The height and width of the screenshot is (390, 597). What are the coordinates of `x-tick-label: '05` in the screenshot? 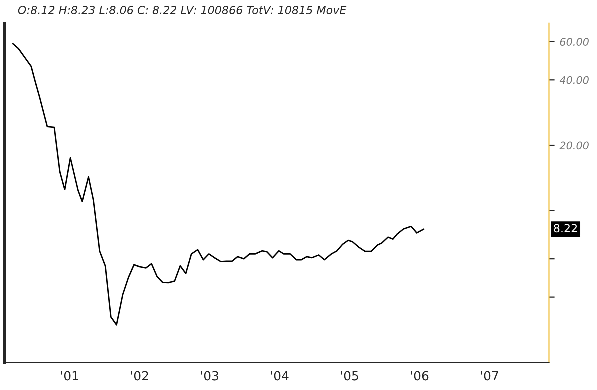 It's located at (349, 376).